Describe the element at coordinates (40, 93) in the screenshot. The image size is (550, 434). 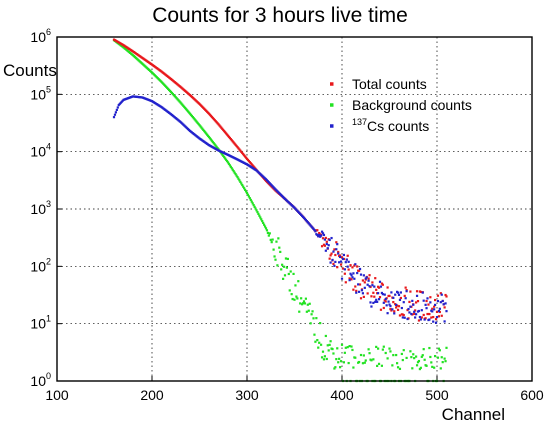
I see `y-tick-label: 105` at that location.